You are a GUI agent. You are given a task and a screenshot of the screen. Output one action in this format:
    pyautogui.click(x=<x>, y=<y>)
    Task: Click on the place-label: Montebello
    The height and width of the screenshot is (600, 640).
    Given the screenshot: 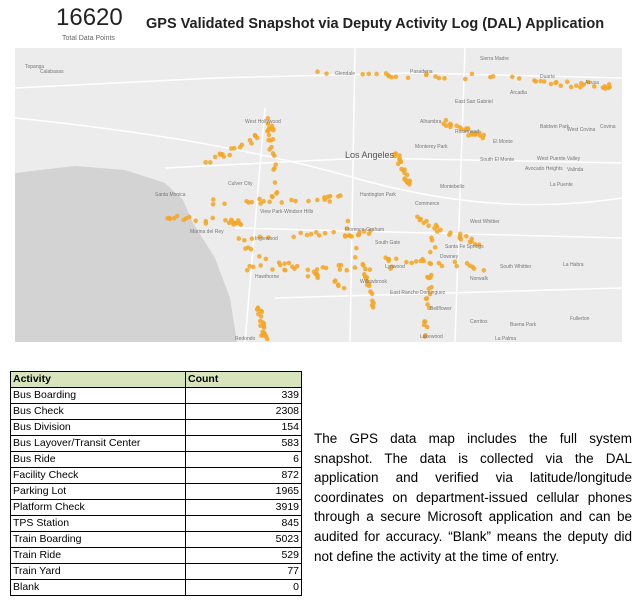 What is the action you would take?
    pyautogui.click(x=452, y=187)
    